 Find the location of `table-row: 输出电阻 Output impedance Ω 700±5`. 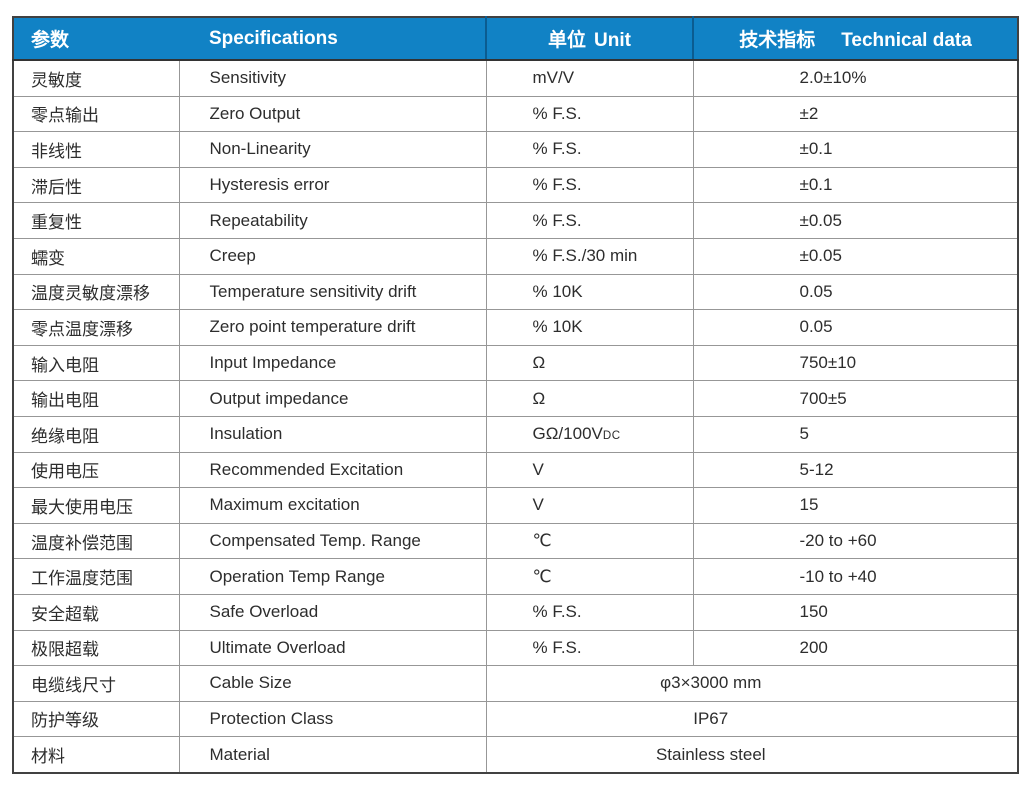

table-row: 输出电阻 Output impedance Ω 700±5 is located at coordinates (515, 398).